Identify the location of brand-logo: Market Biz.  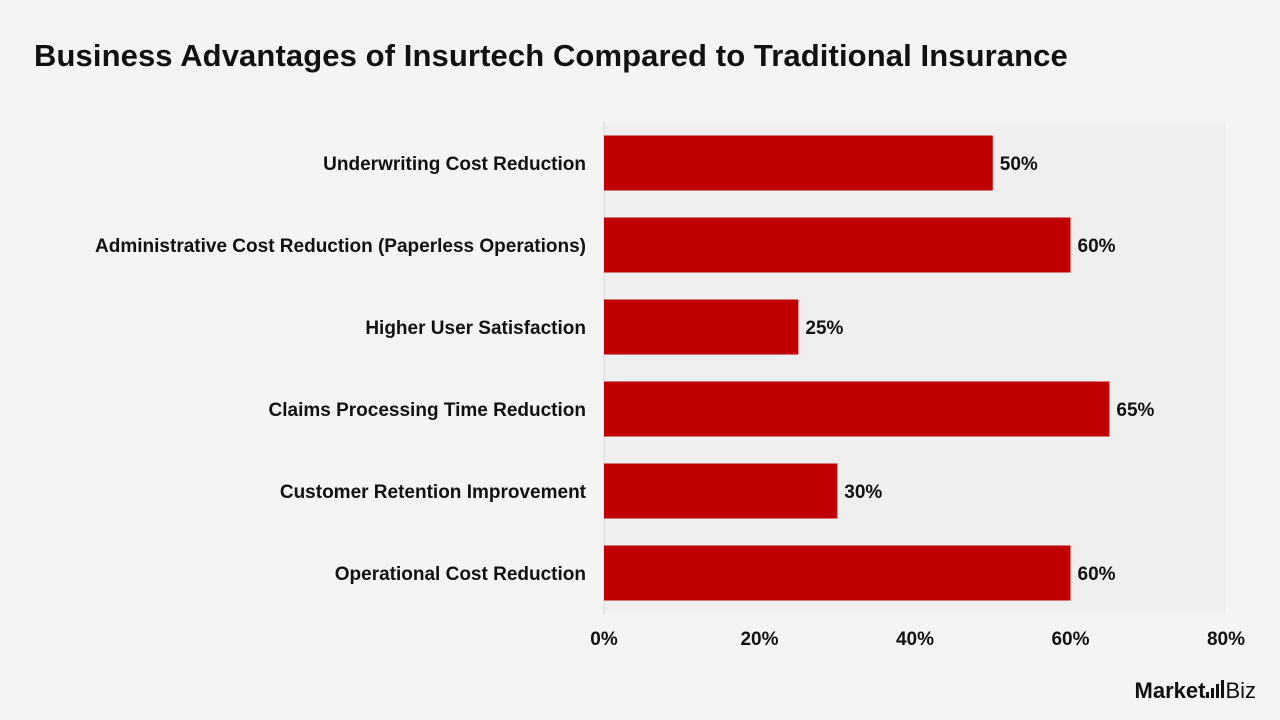
(1195, 691).